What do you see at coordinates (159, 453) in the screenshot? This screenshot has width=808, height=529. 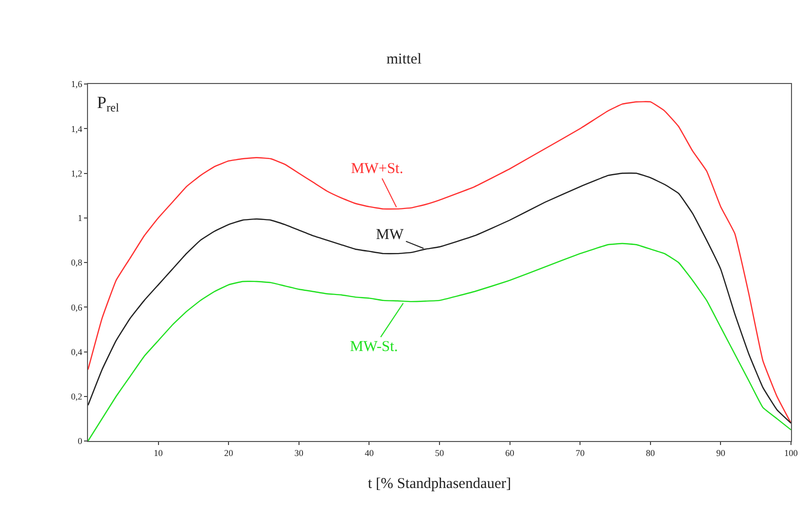 I see `x-tick-label: 10` at bounding box center [159, 453].